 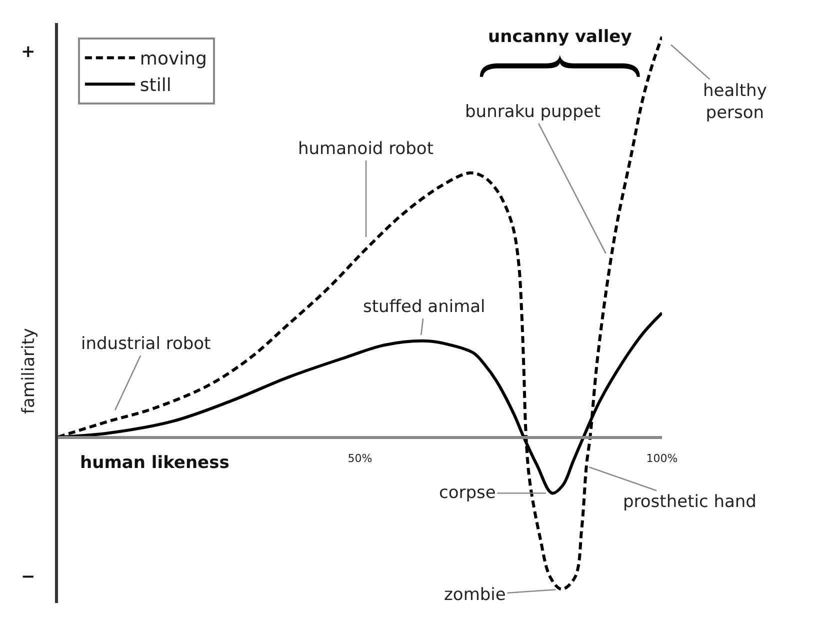 I want to click on x-tick-label: 100%, so click(x=662, y=459).